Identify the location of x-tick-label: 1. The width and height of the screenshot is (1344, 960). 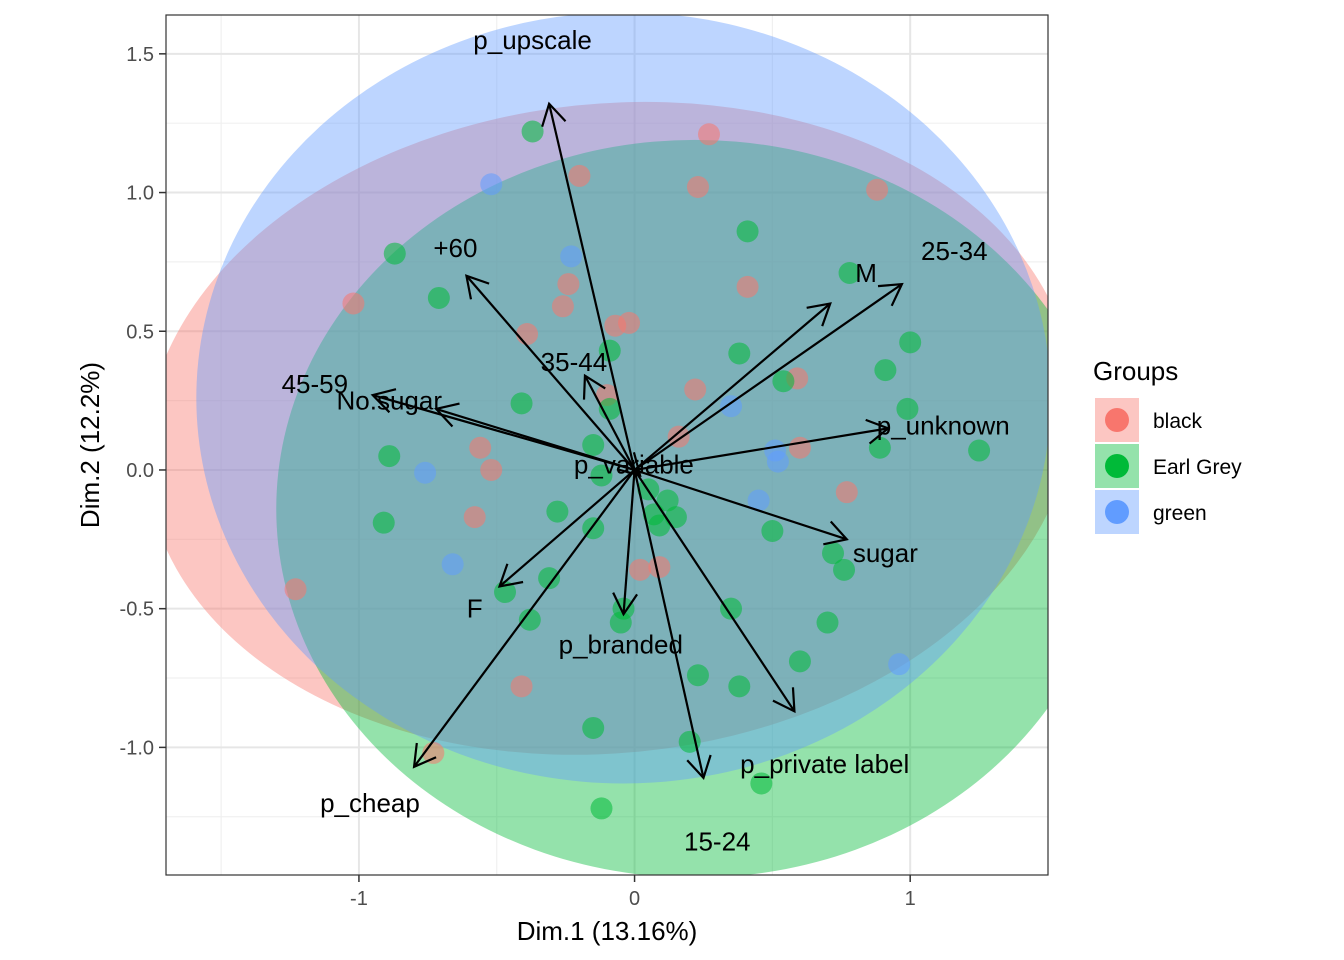
(910, 899).